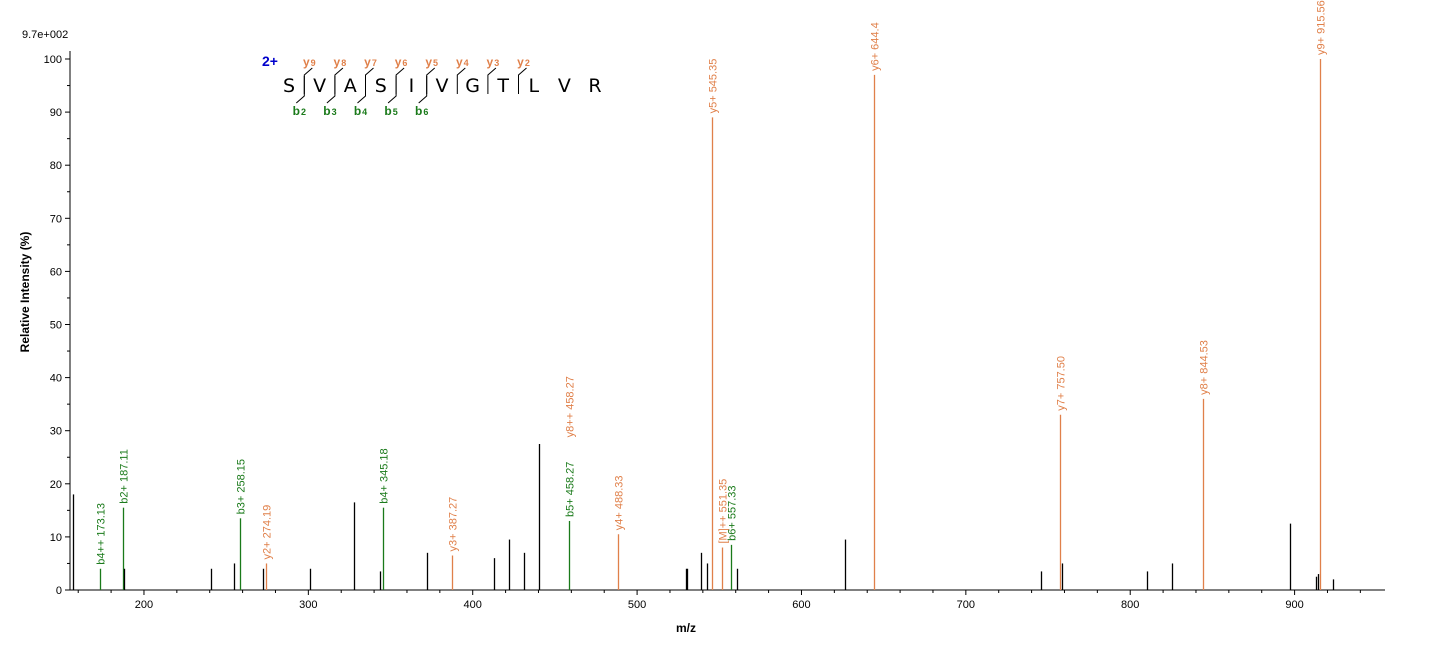 The height and width of the screenshot is (649, 1436). What do you see at coordinates (1322, 27) in the screenshot?
I see `peak-label: y9+ 915.56` at bounding box center [1322, 27].